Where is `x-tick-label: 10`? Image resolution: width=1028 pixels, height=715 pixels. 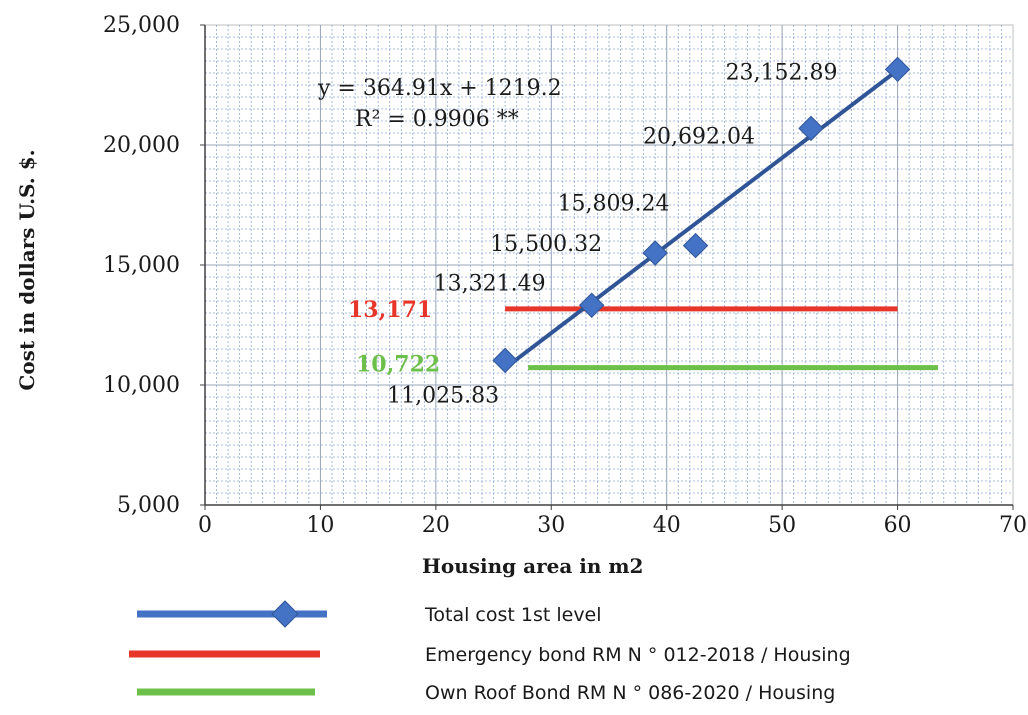 x-tick-label: 10 is located at coordinates (320, 525).